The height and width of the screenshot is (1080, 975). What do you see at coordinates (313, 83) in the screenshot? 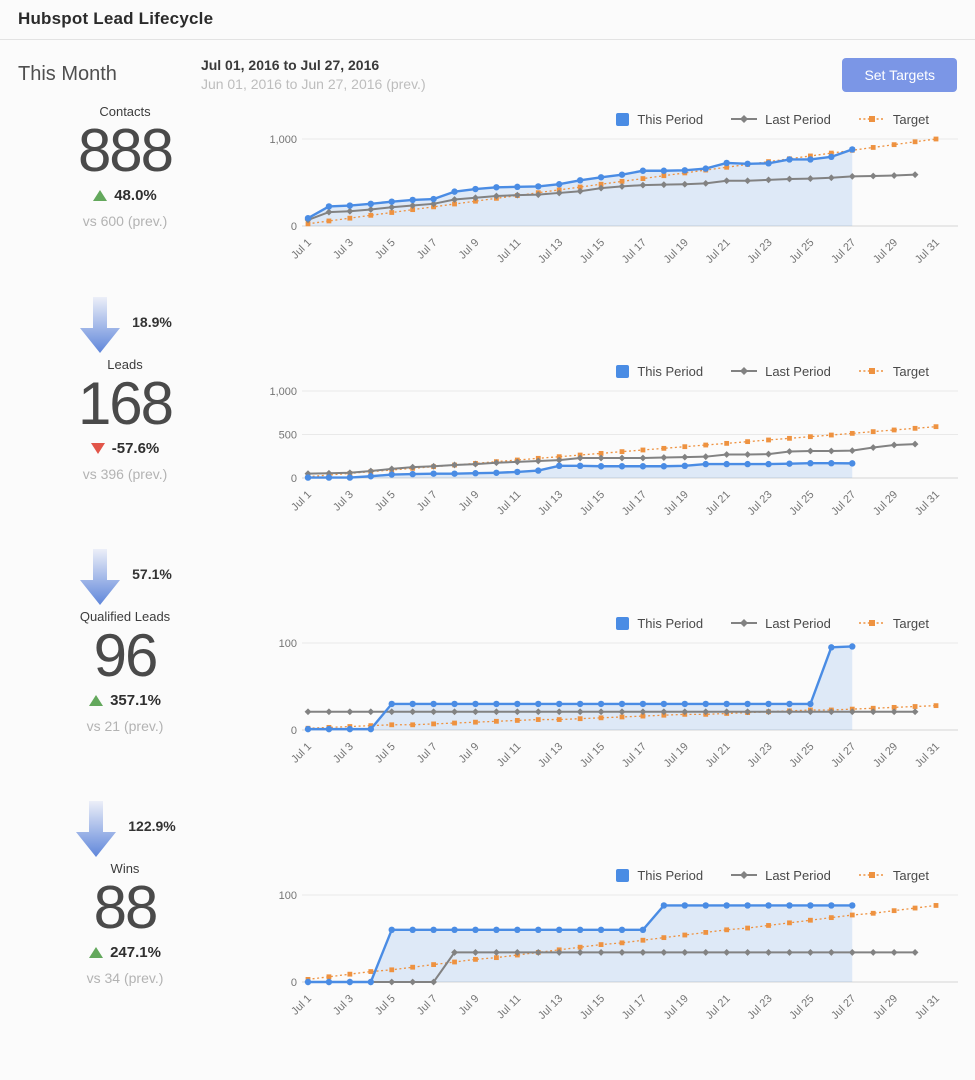
I see `previous-date-range: Jun 01, 2016 to Jun 27, 2016 (prev.)` at bounding box center [313, 83].